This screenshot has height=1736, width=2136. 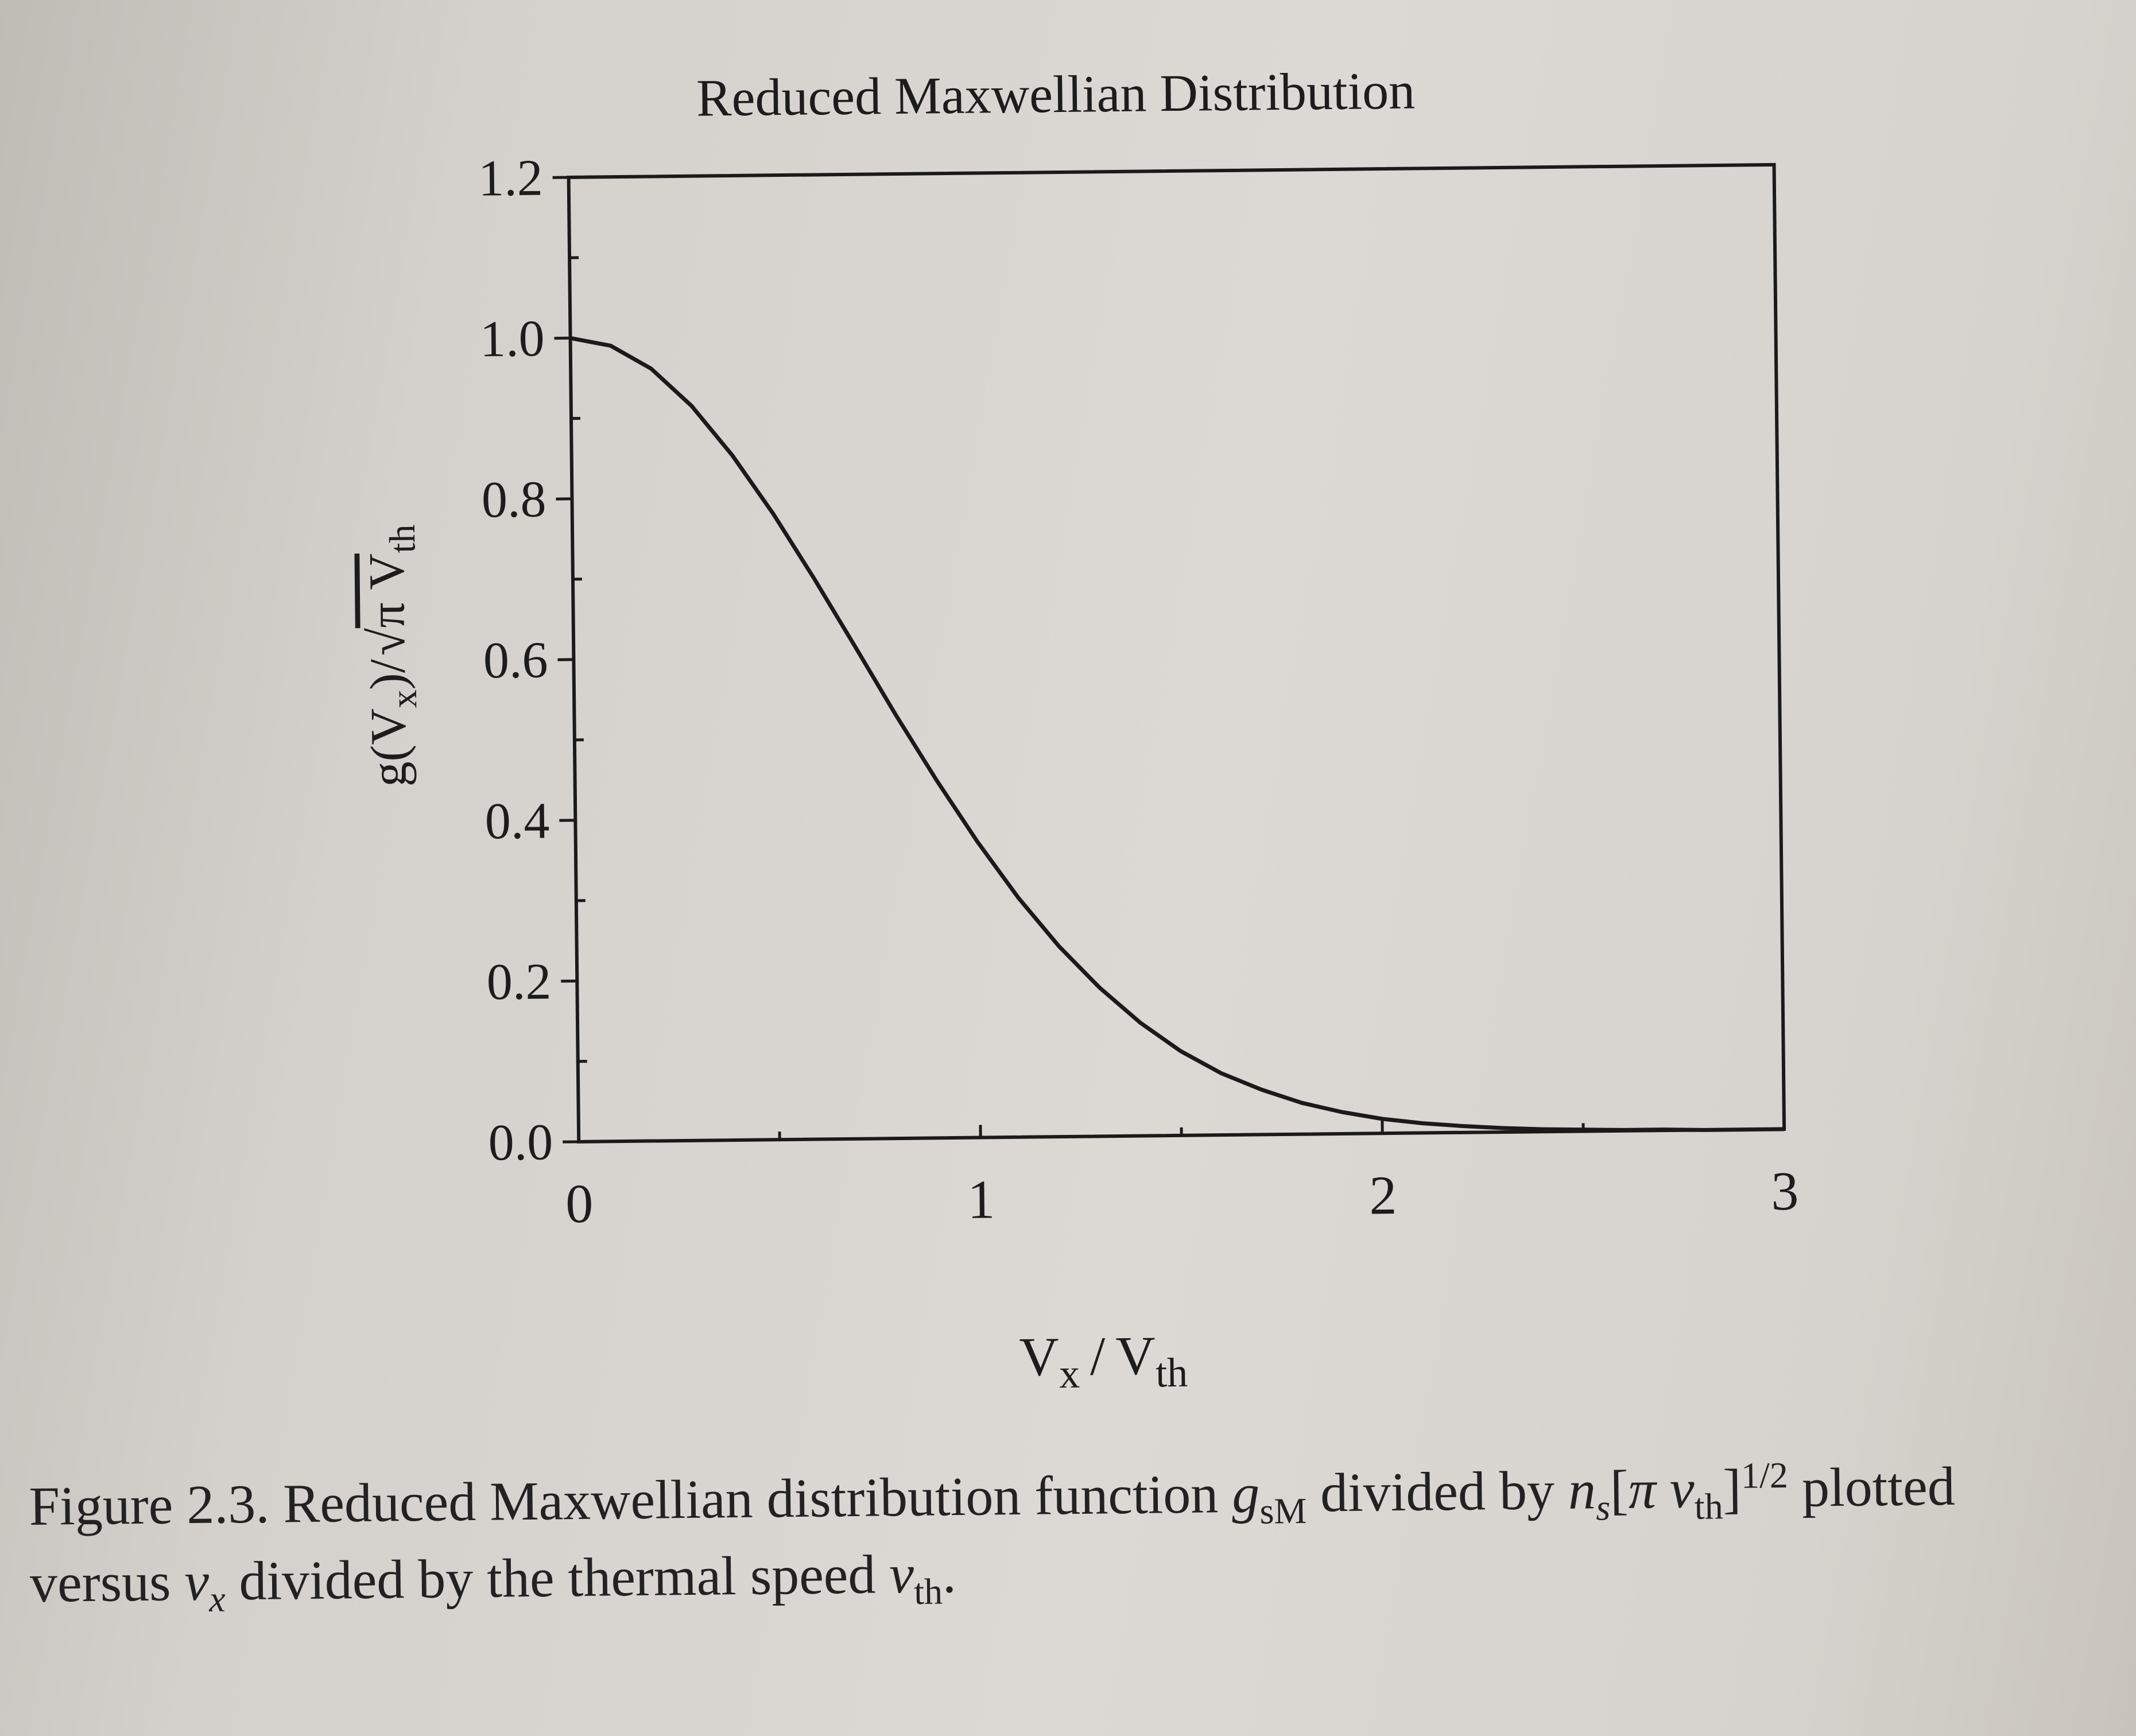 What do you see at coordinates (579, 1203) in the screenshot?
I see `x-tick-label: 0` at bounding box center [579, 1203].